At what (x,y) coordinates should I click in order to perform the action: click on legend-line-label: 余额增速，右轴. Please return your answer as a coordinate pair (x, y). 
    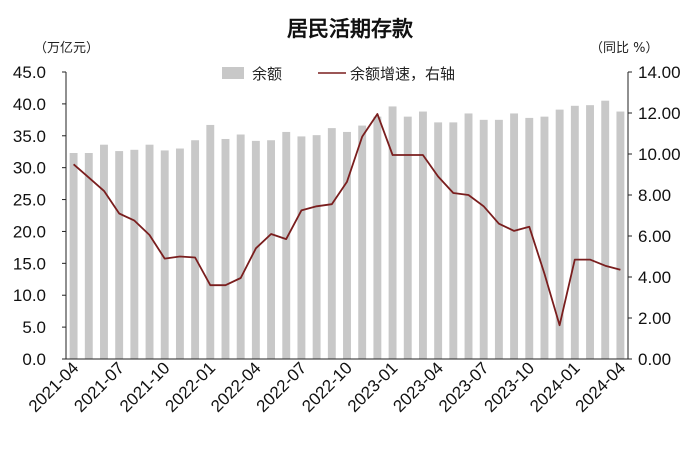
    Looking at the image, I should click on (402, 74).